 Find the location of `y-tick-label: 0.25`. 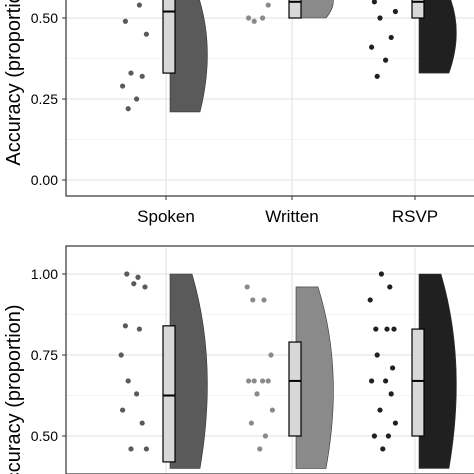

y-tick-label: 0.25 is located at coordinates (44, 99).